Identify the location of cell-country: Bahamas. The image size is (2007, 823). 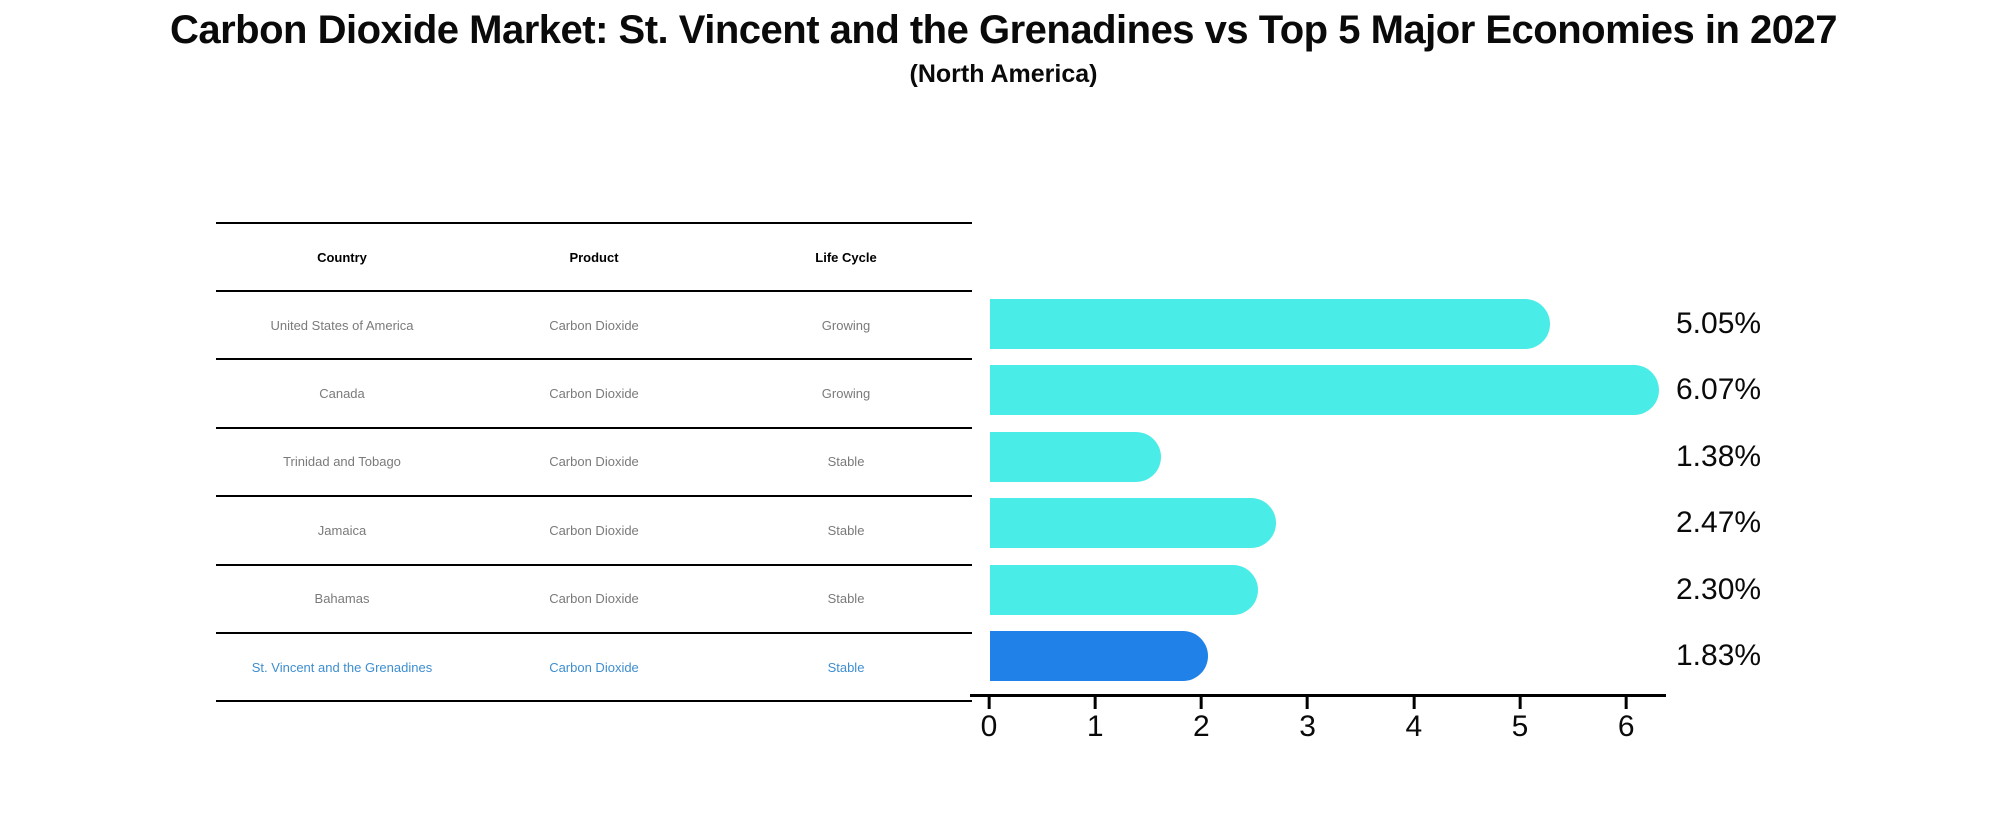
(342, 599).